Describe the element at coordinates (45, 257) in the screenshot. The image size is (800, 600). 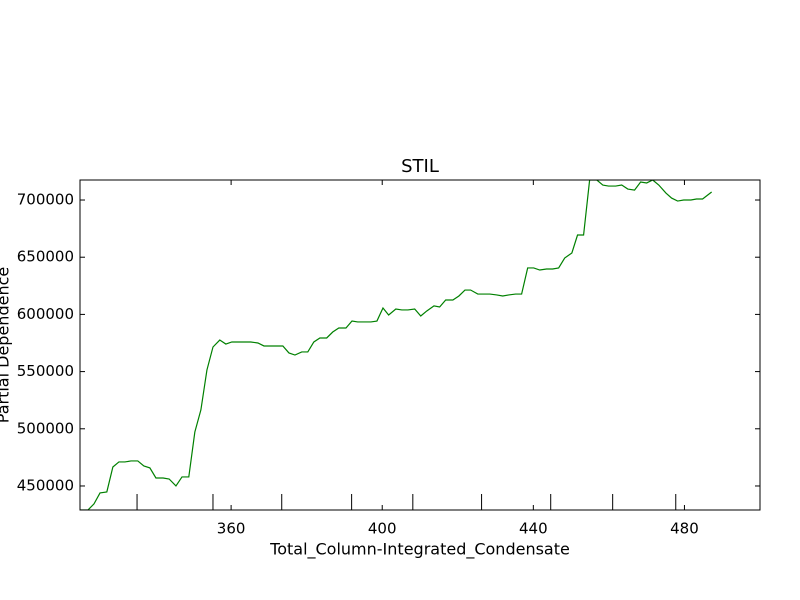
I see `y-tick-label: 650000` at that location.